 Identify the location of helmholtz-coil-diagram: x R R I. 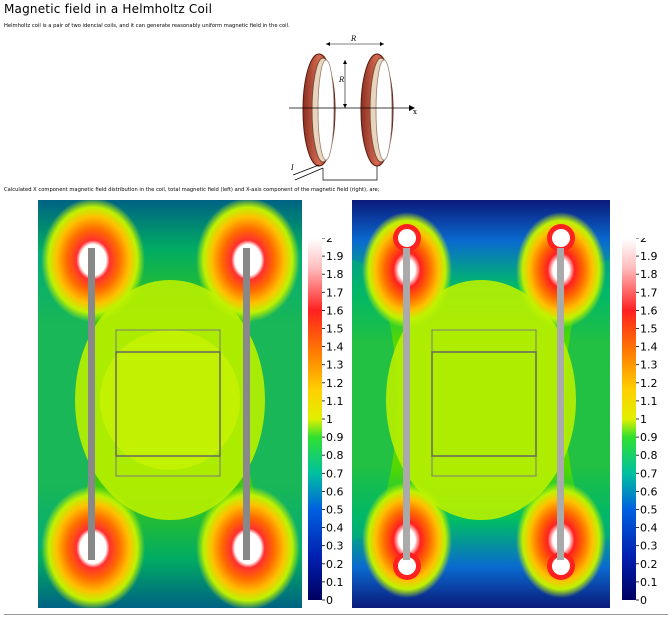
(353, 108).